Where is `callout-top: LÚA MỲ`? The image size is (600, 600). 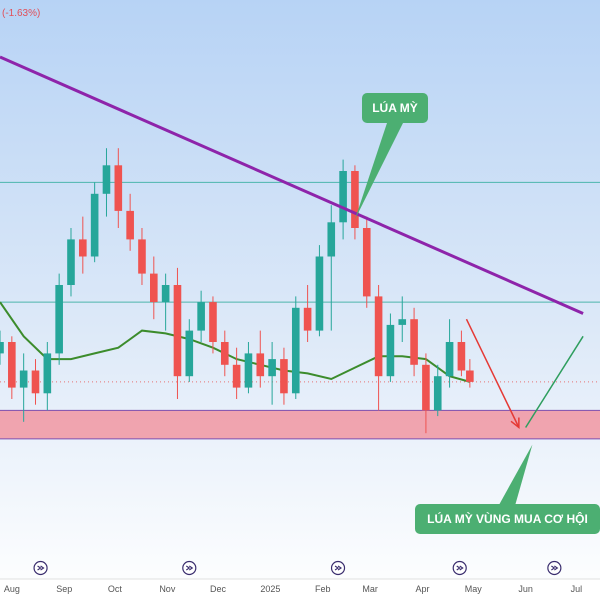
callout-top: LÚA MỲ is located at coordinates (391, 156).